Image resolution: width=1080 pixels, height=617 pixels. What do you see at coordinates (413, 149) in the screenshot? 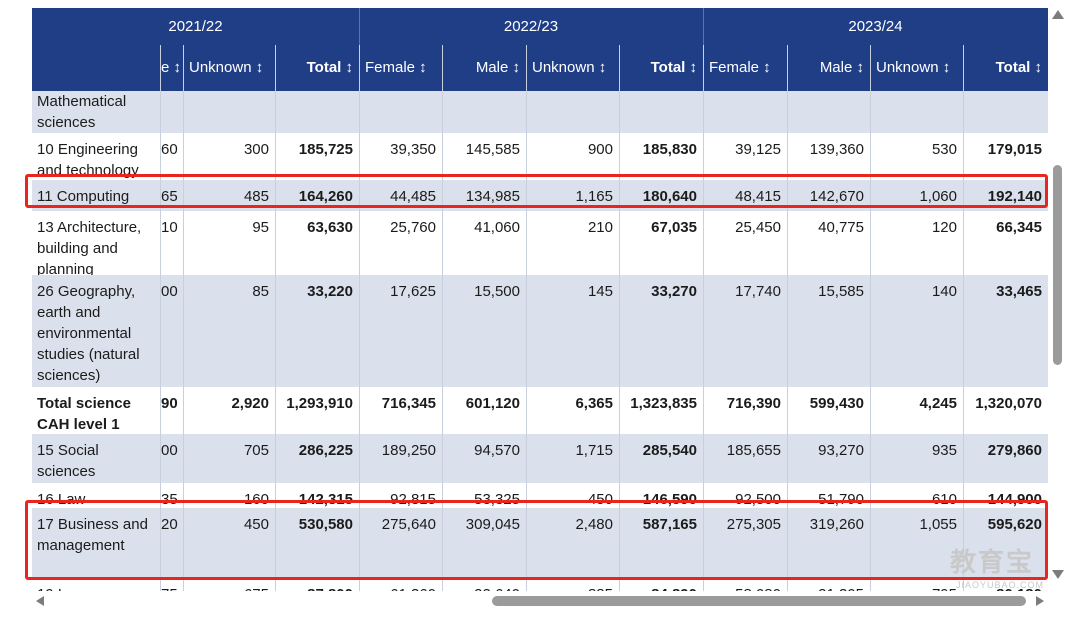
I see `value-cell: 39,350` at bounding box center [413, 149].